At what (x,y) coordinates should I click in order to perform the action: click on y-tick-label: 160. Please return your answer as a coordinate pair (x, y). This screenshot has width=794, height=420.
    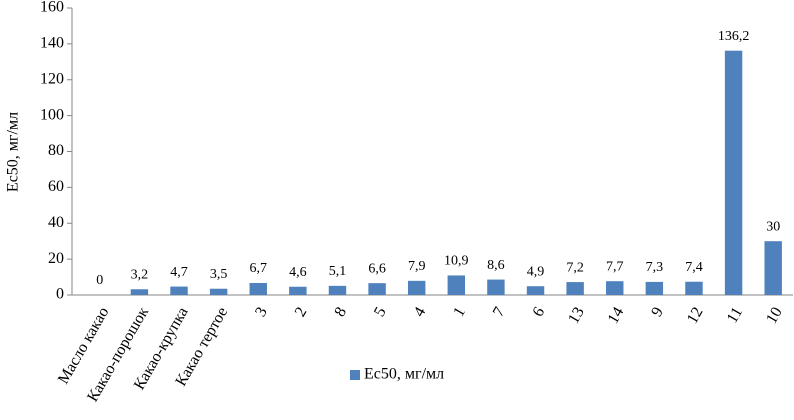
    Looking at the image, I should click on (52, 8).